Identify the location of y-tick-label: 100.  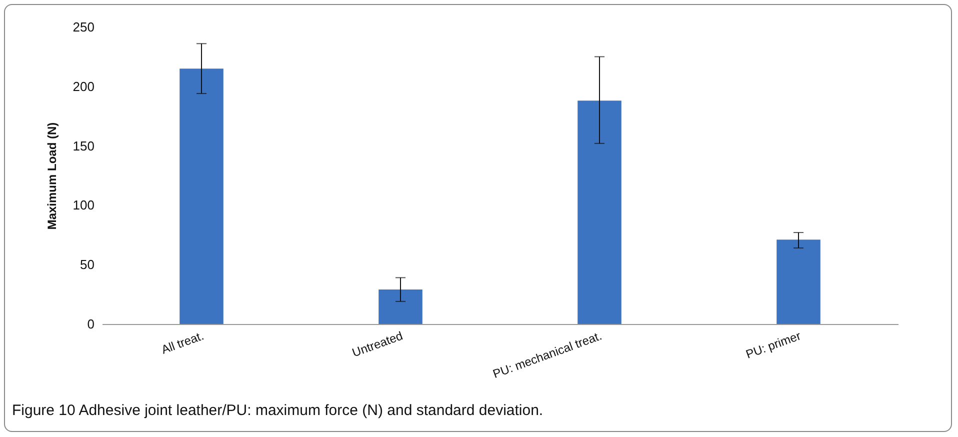
(83, 205).